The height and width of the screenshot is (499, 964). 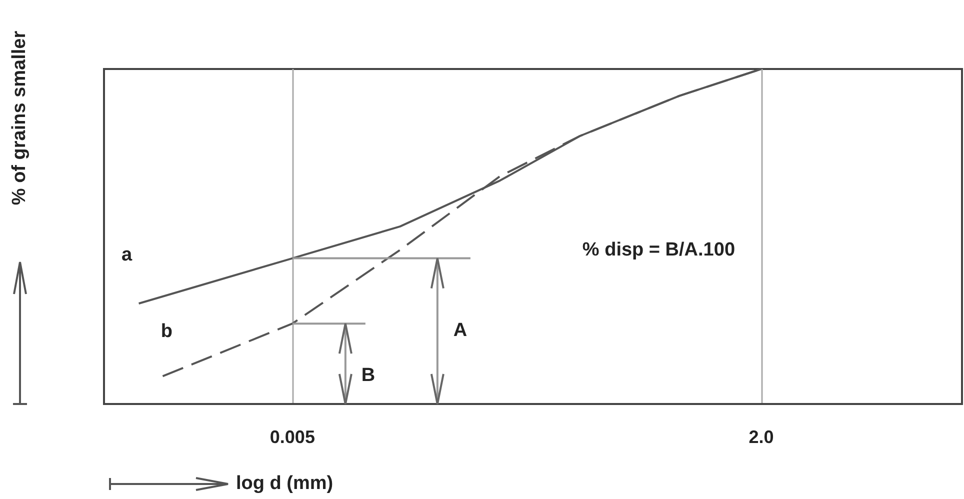 What do you see at coordinates (460, 331) in the screenshot?
I see `annotation: A` at bounding box center [460, 331].